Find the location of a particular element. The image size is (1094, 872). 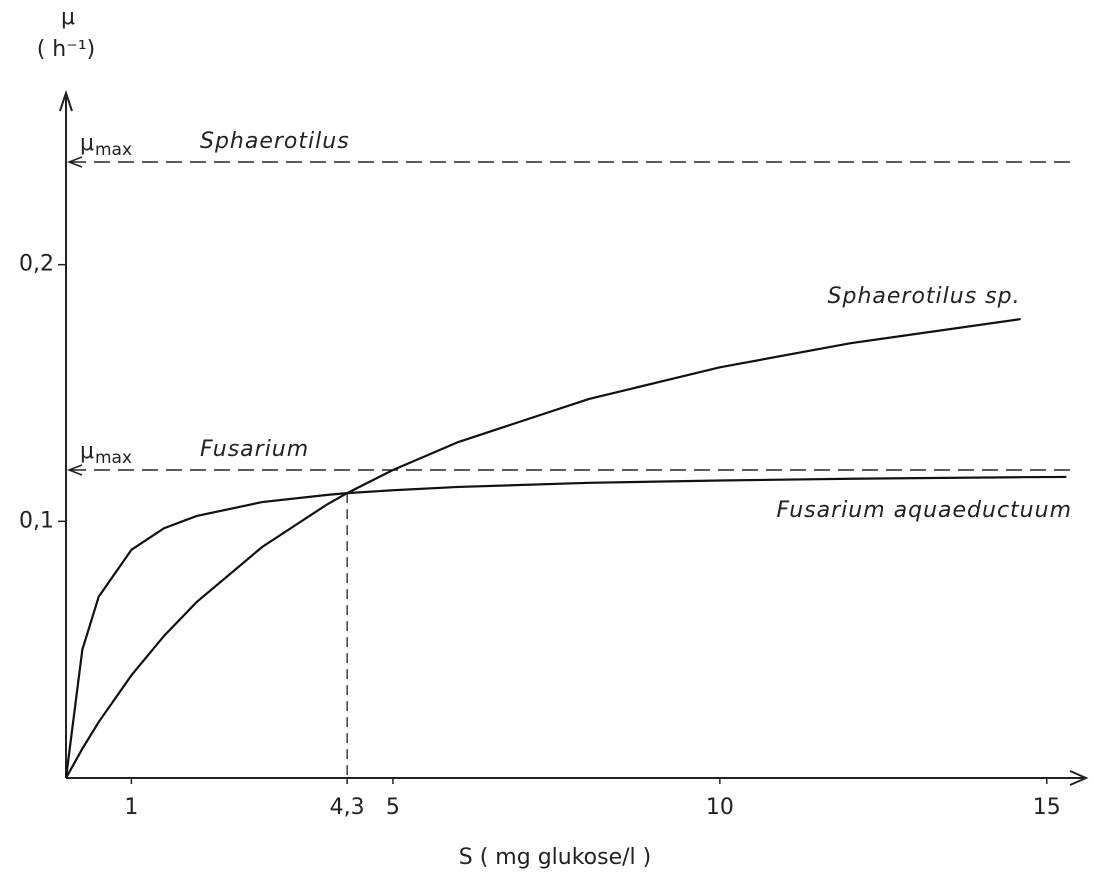

x-tick-label: 1 is located at coordinates (131, 807).